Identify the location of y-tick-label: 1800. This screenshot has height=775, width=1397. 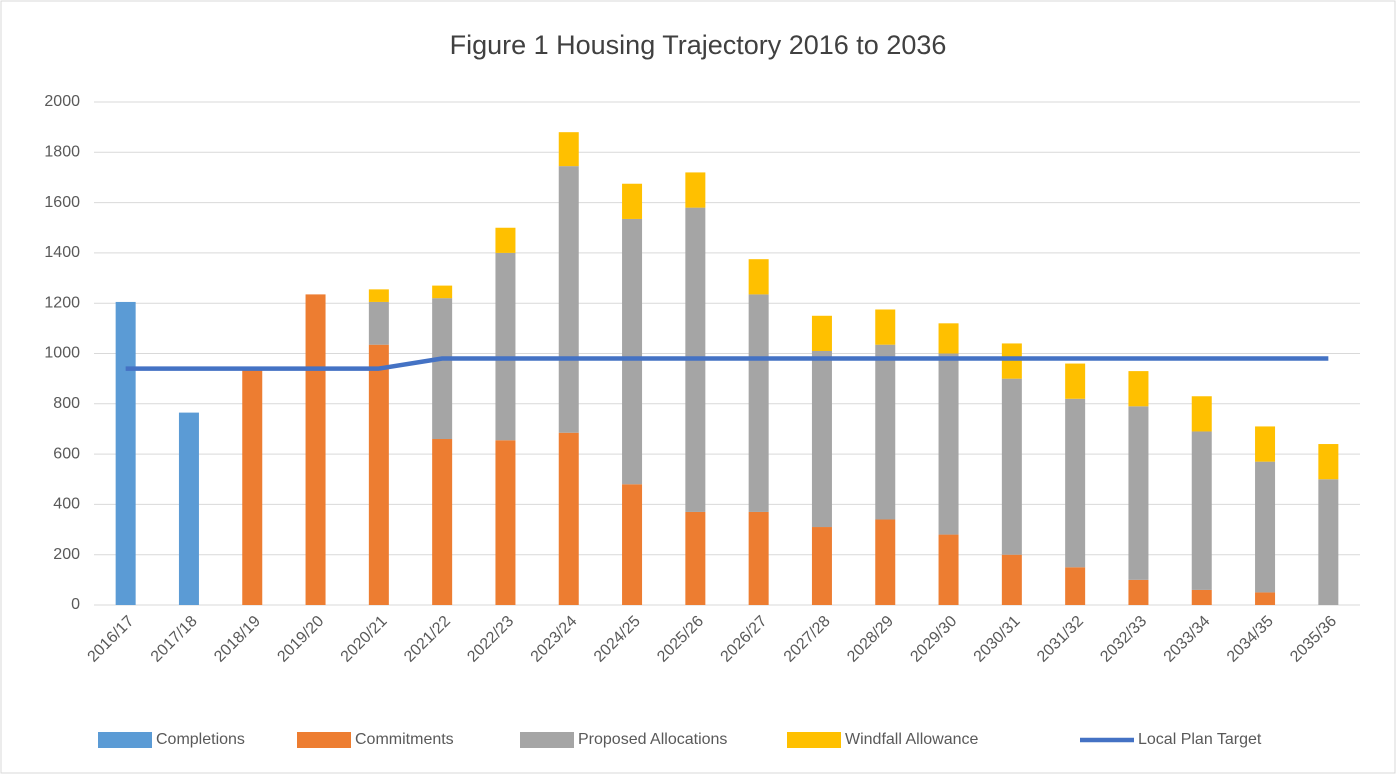
(62, 152).